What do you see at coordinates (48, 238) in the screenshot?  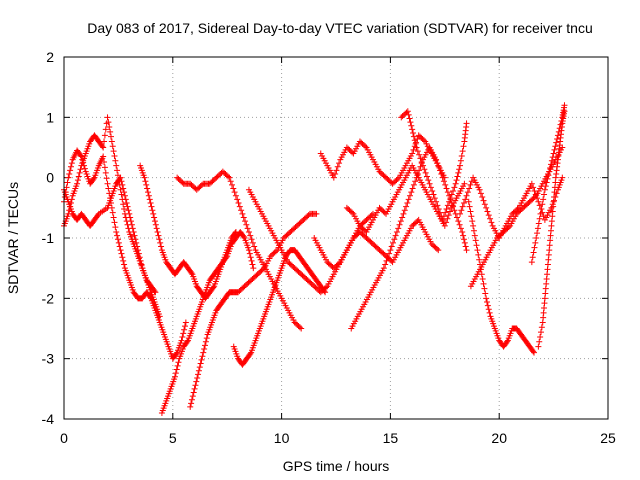 I see `y-tick-label: -1` at bounding box center [48, 238].